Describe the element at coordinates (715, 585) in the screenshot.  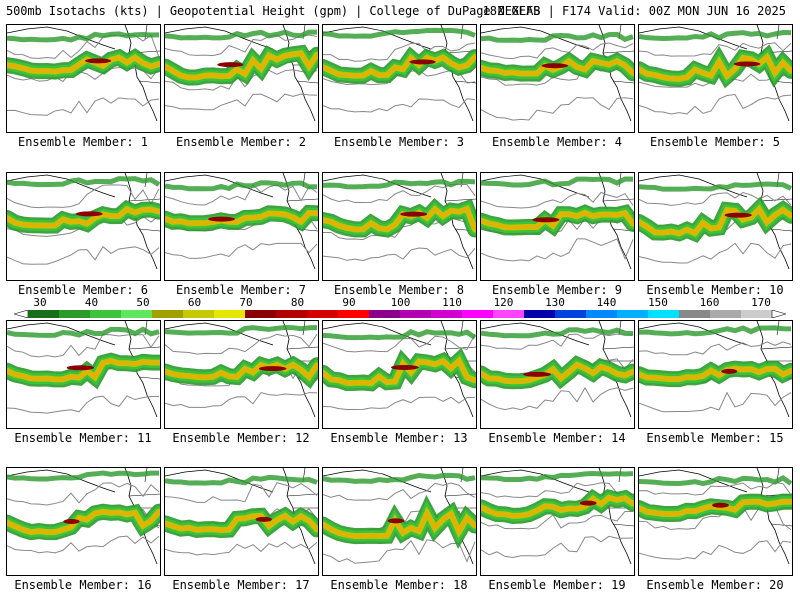
I see `ensemble-member-label: Ensemble Member: 20` at that location.